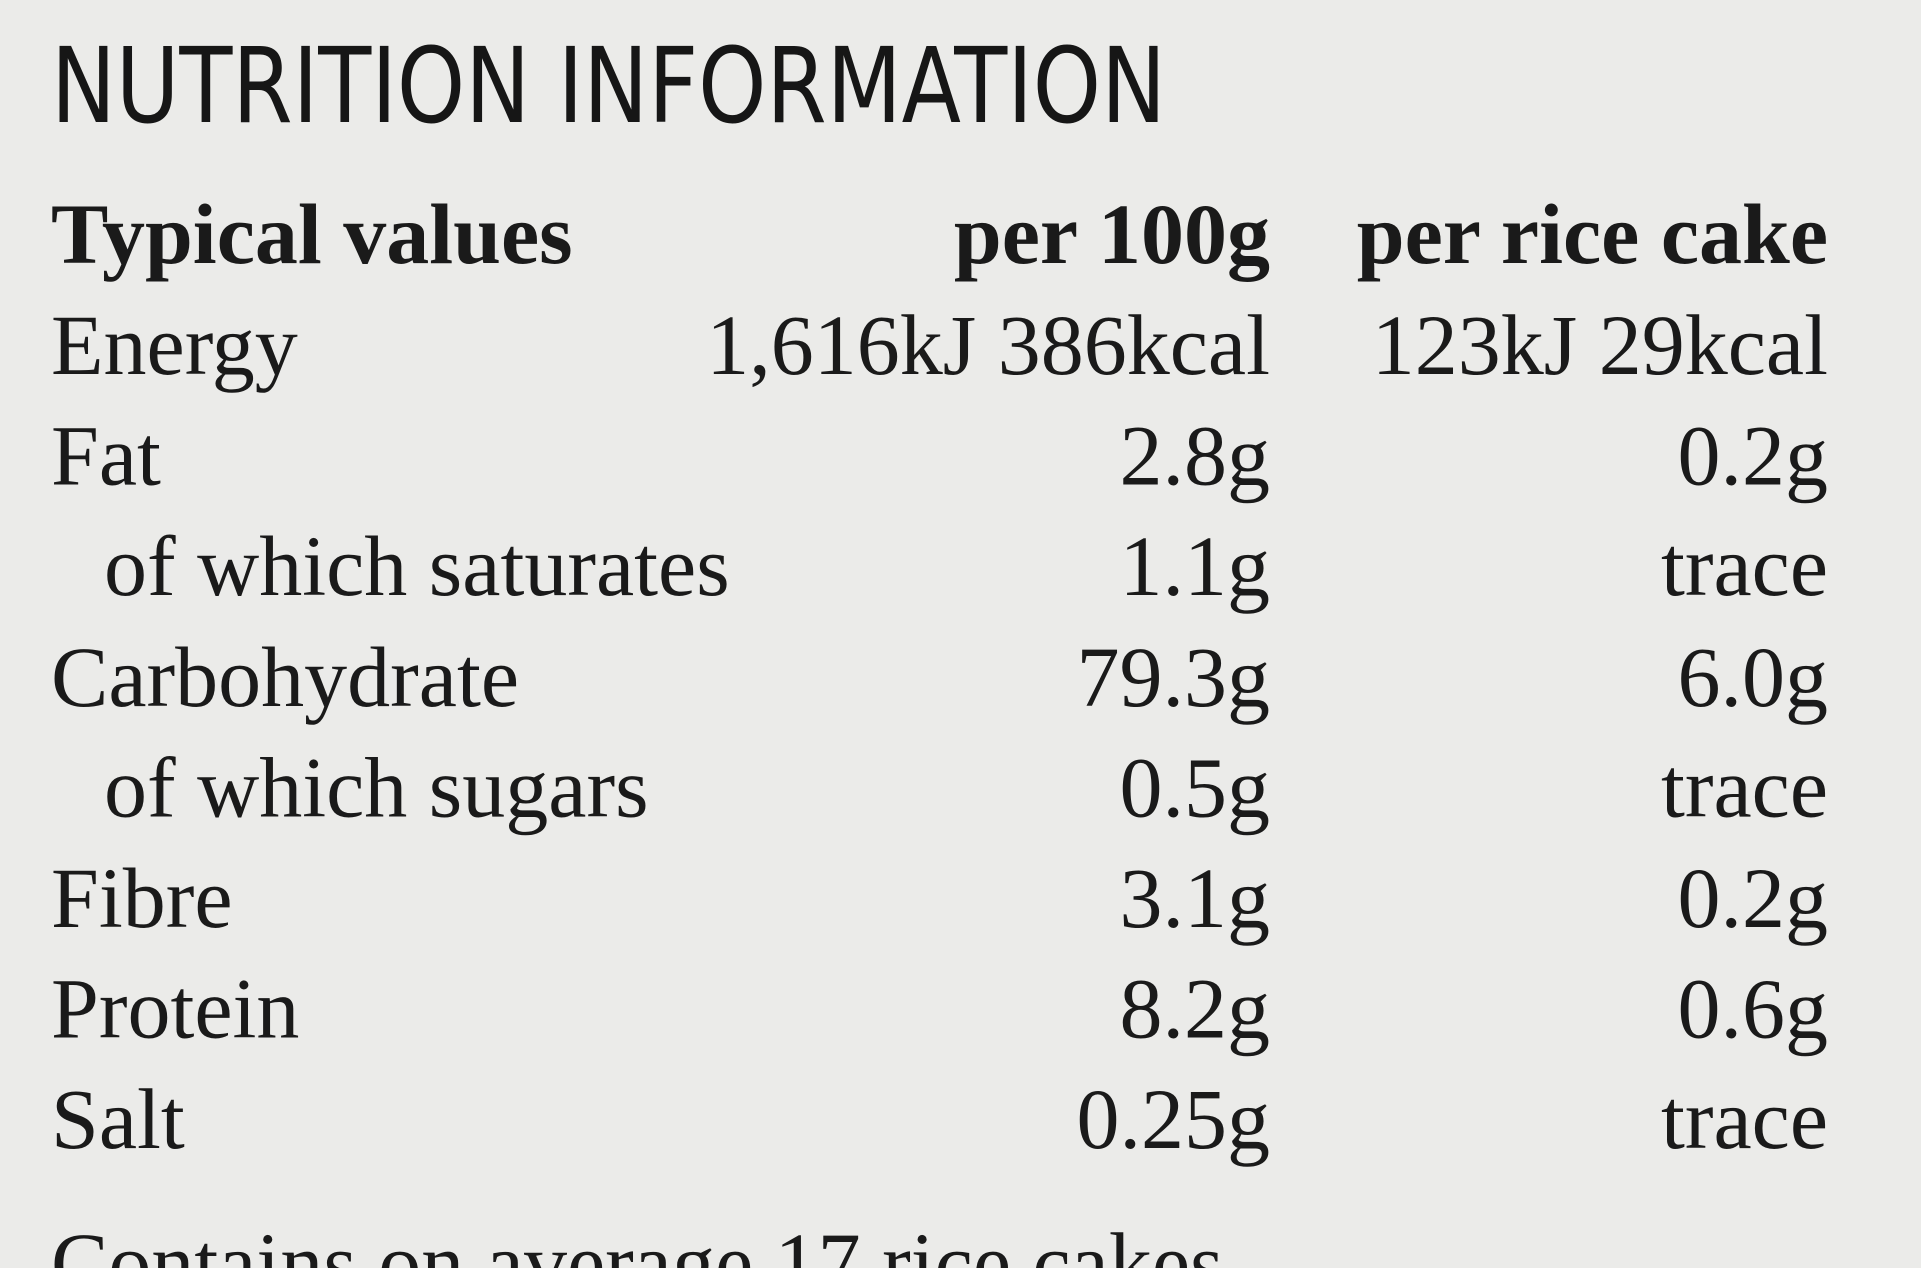 The image size is (1921, 1268). I want to click on nutrient-label: Energy, so click(174, 345).